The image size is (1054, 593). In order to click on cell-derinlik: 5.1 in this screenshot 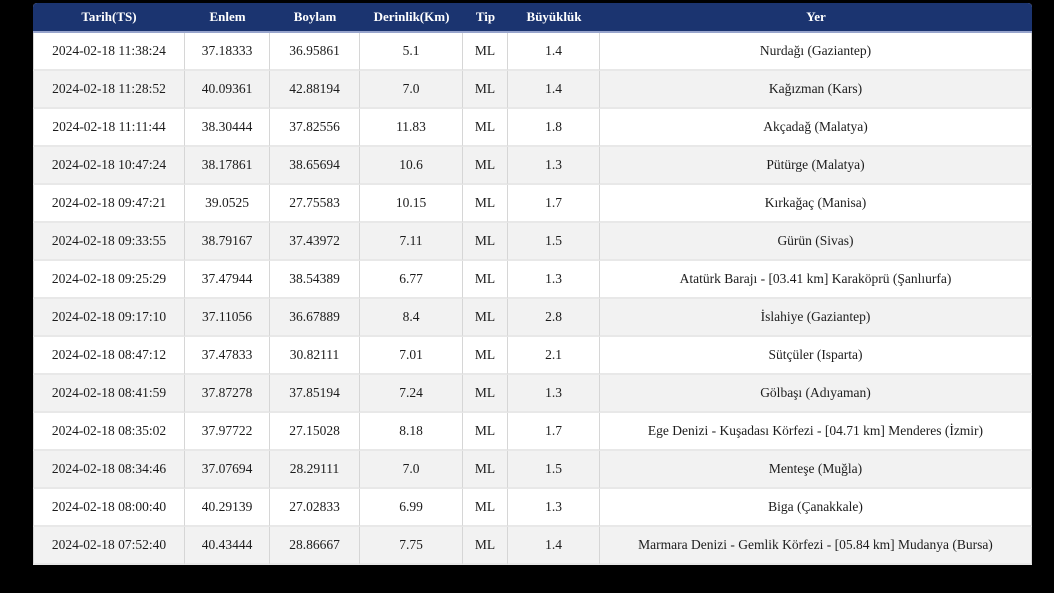, I will do `click(411, 52)`.